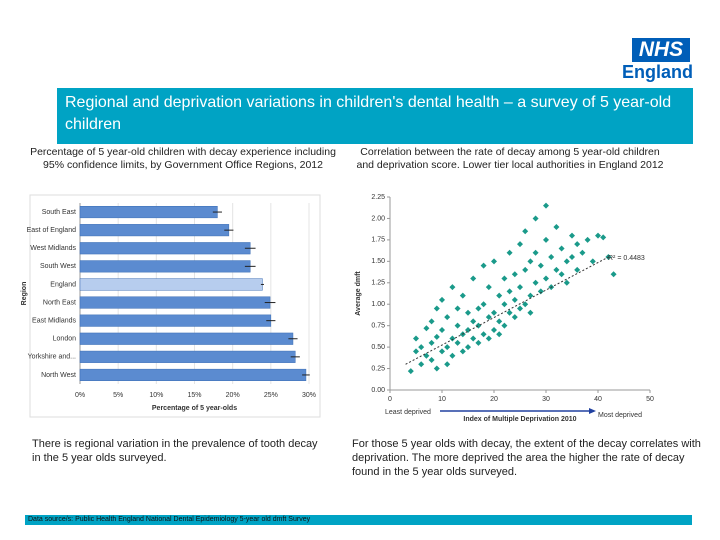 The image size is (720, 540). Describe the element at coordinates (378, 326) in the screenshot. I see `y-tick-label: 0.75` at that location.